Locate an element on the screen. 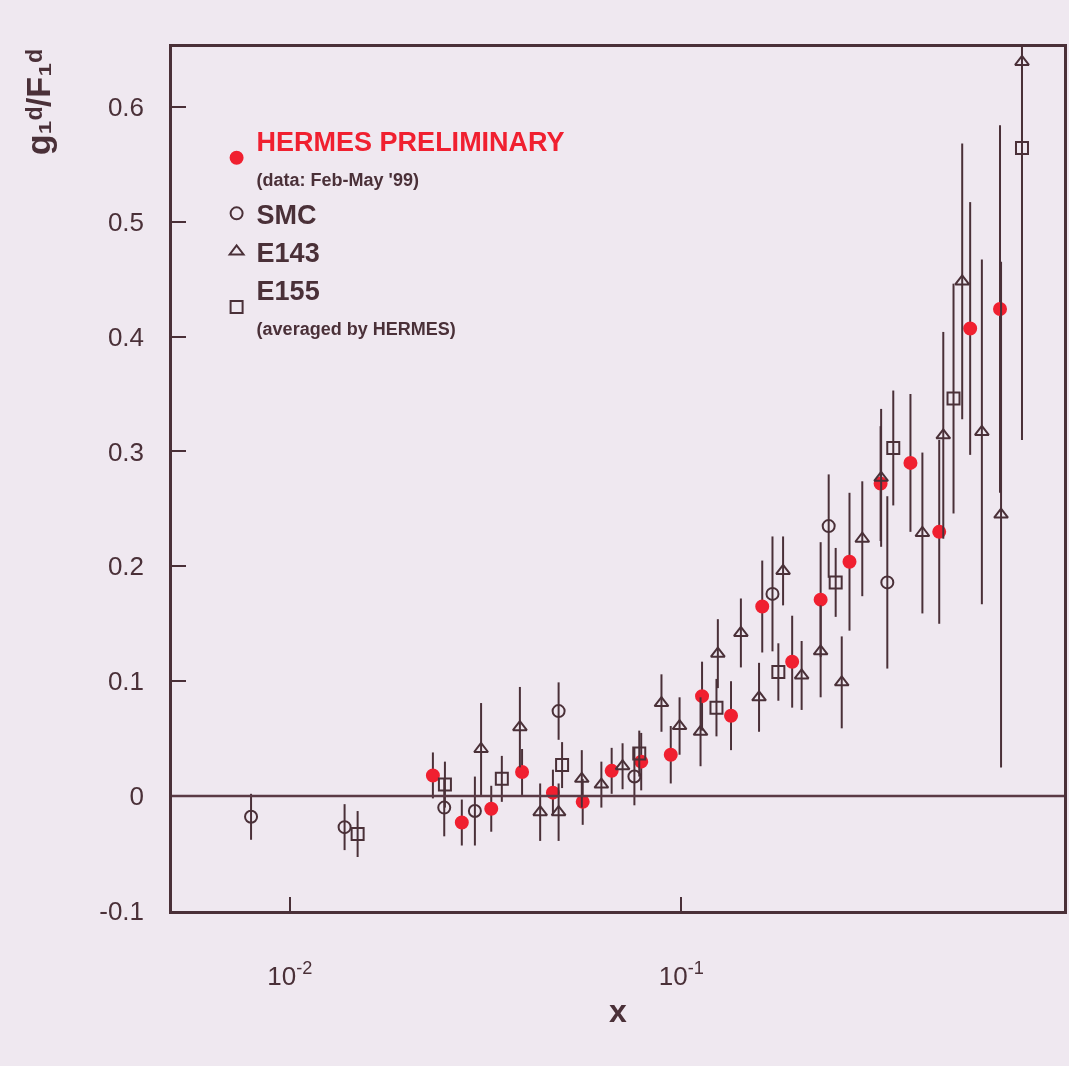  y-tick-label: 0.5 is located at coordinates (126, 221).